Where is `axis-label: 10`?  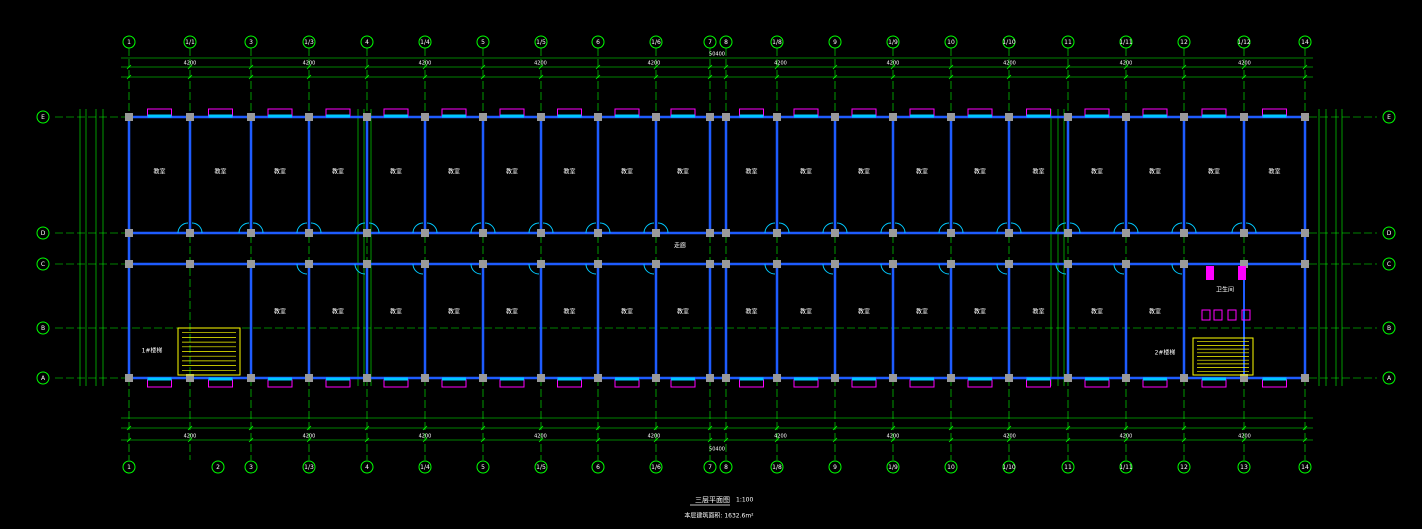 axis-label: 10 is located at coordinates (951, 42).